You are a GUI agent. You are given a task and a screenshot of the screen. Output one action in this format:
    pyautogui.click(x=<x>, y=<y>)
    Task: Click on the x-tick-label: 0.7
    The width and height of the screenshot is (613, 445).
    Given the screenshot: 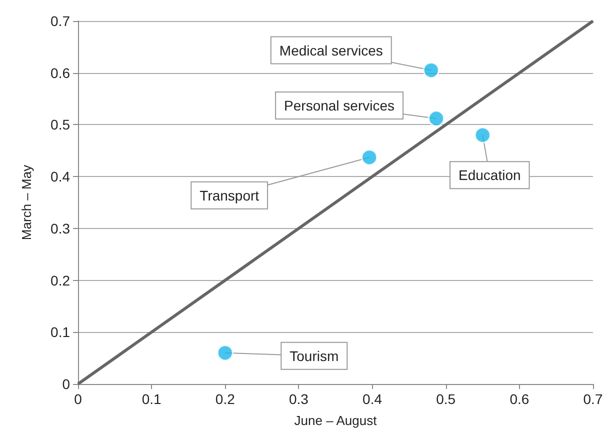 What is the action you would take?
    pyautogui.click(x=593, y=399)
    